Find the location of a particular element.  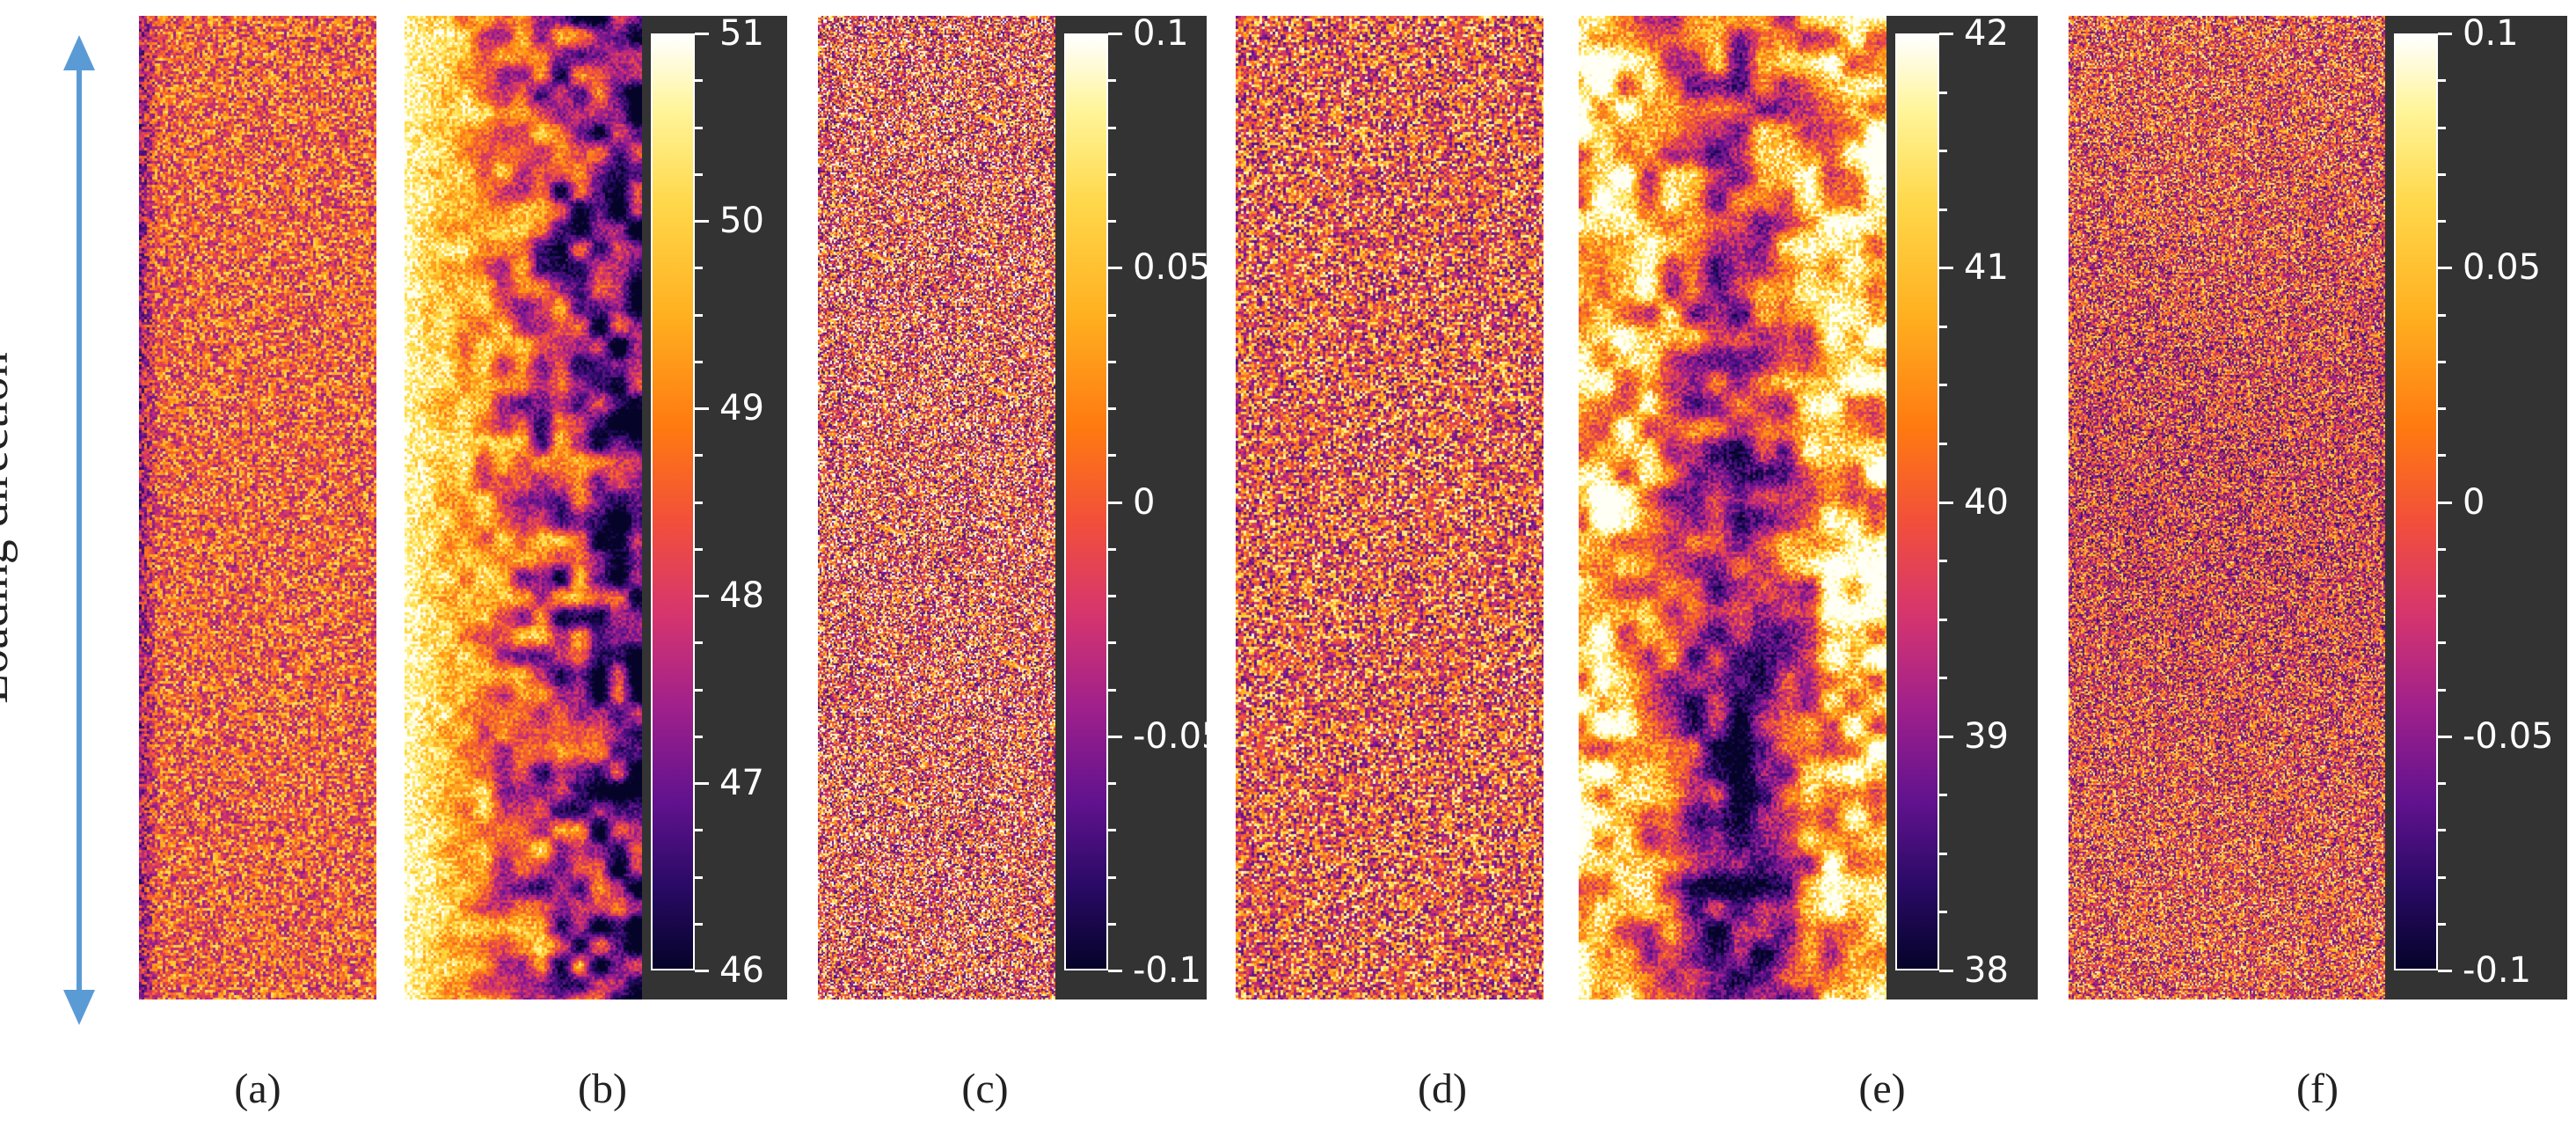

panel-a-image is located at coordinates (257, 508).